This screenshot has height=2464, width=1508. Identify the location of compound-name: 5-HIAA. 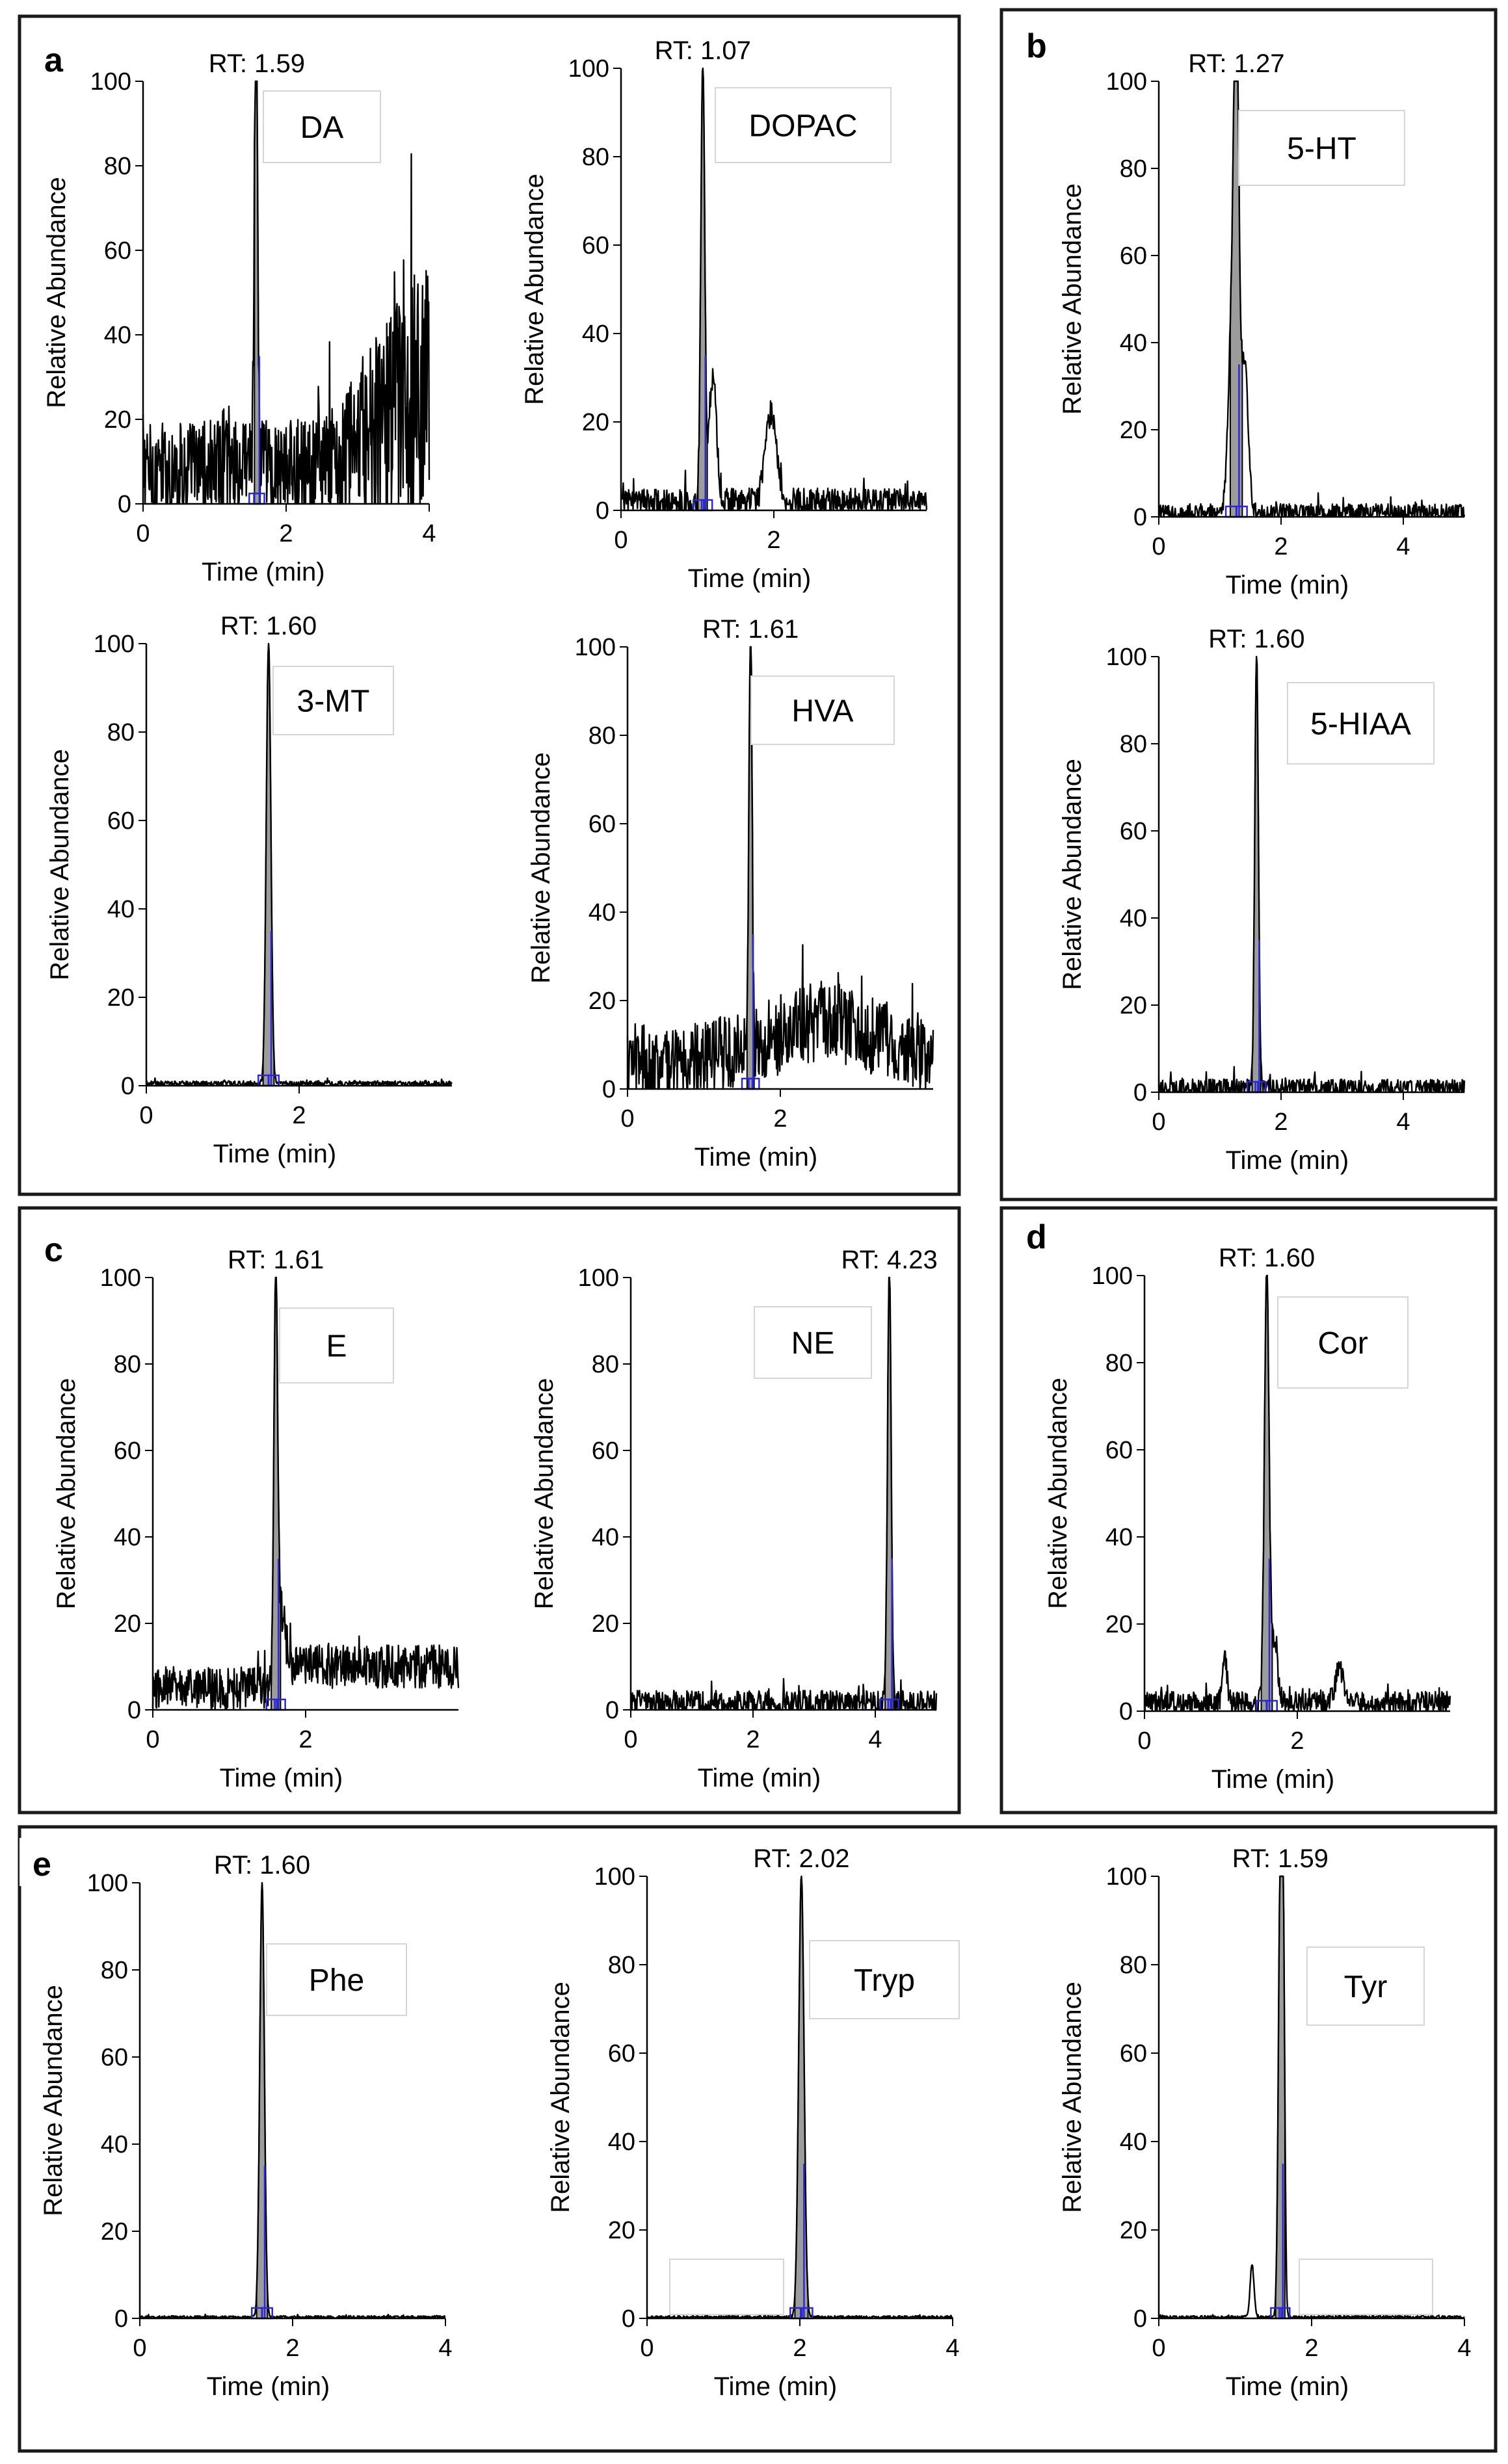
(1360, 724).